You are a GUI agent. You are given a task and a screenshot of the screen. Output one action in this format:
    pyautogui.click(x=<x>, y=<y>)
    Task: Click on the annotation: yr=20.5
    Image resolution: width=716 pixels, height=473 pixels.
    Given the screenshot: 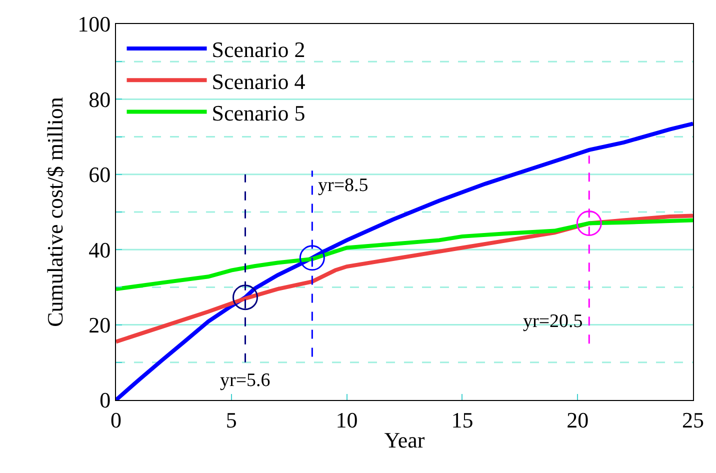 What is the action you would take?
    pyautogui.click(x=553, y=321)
    